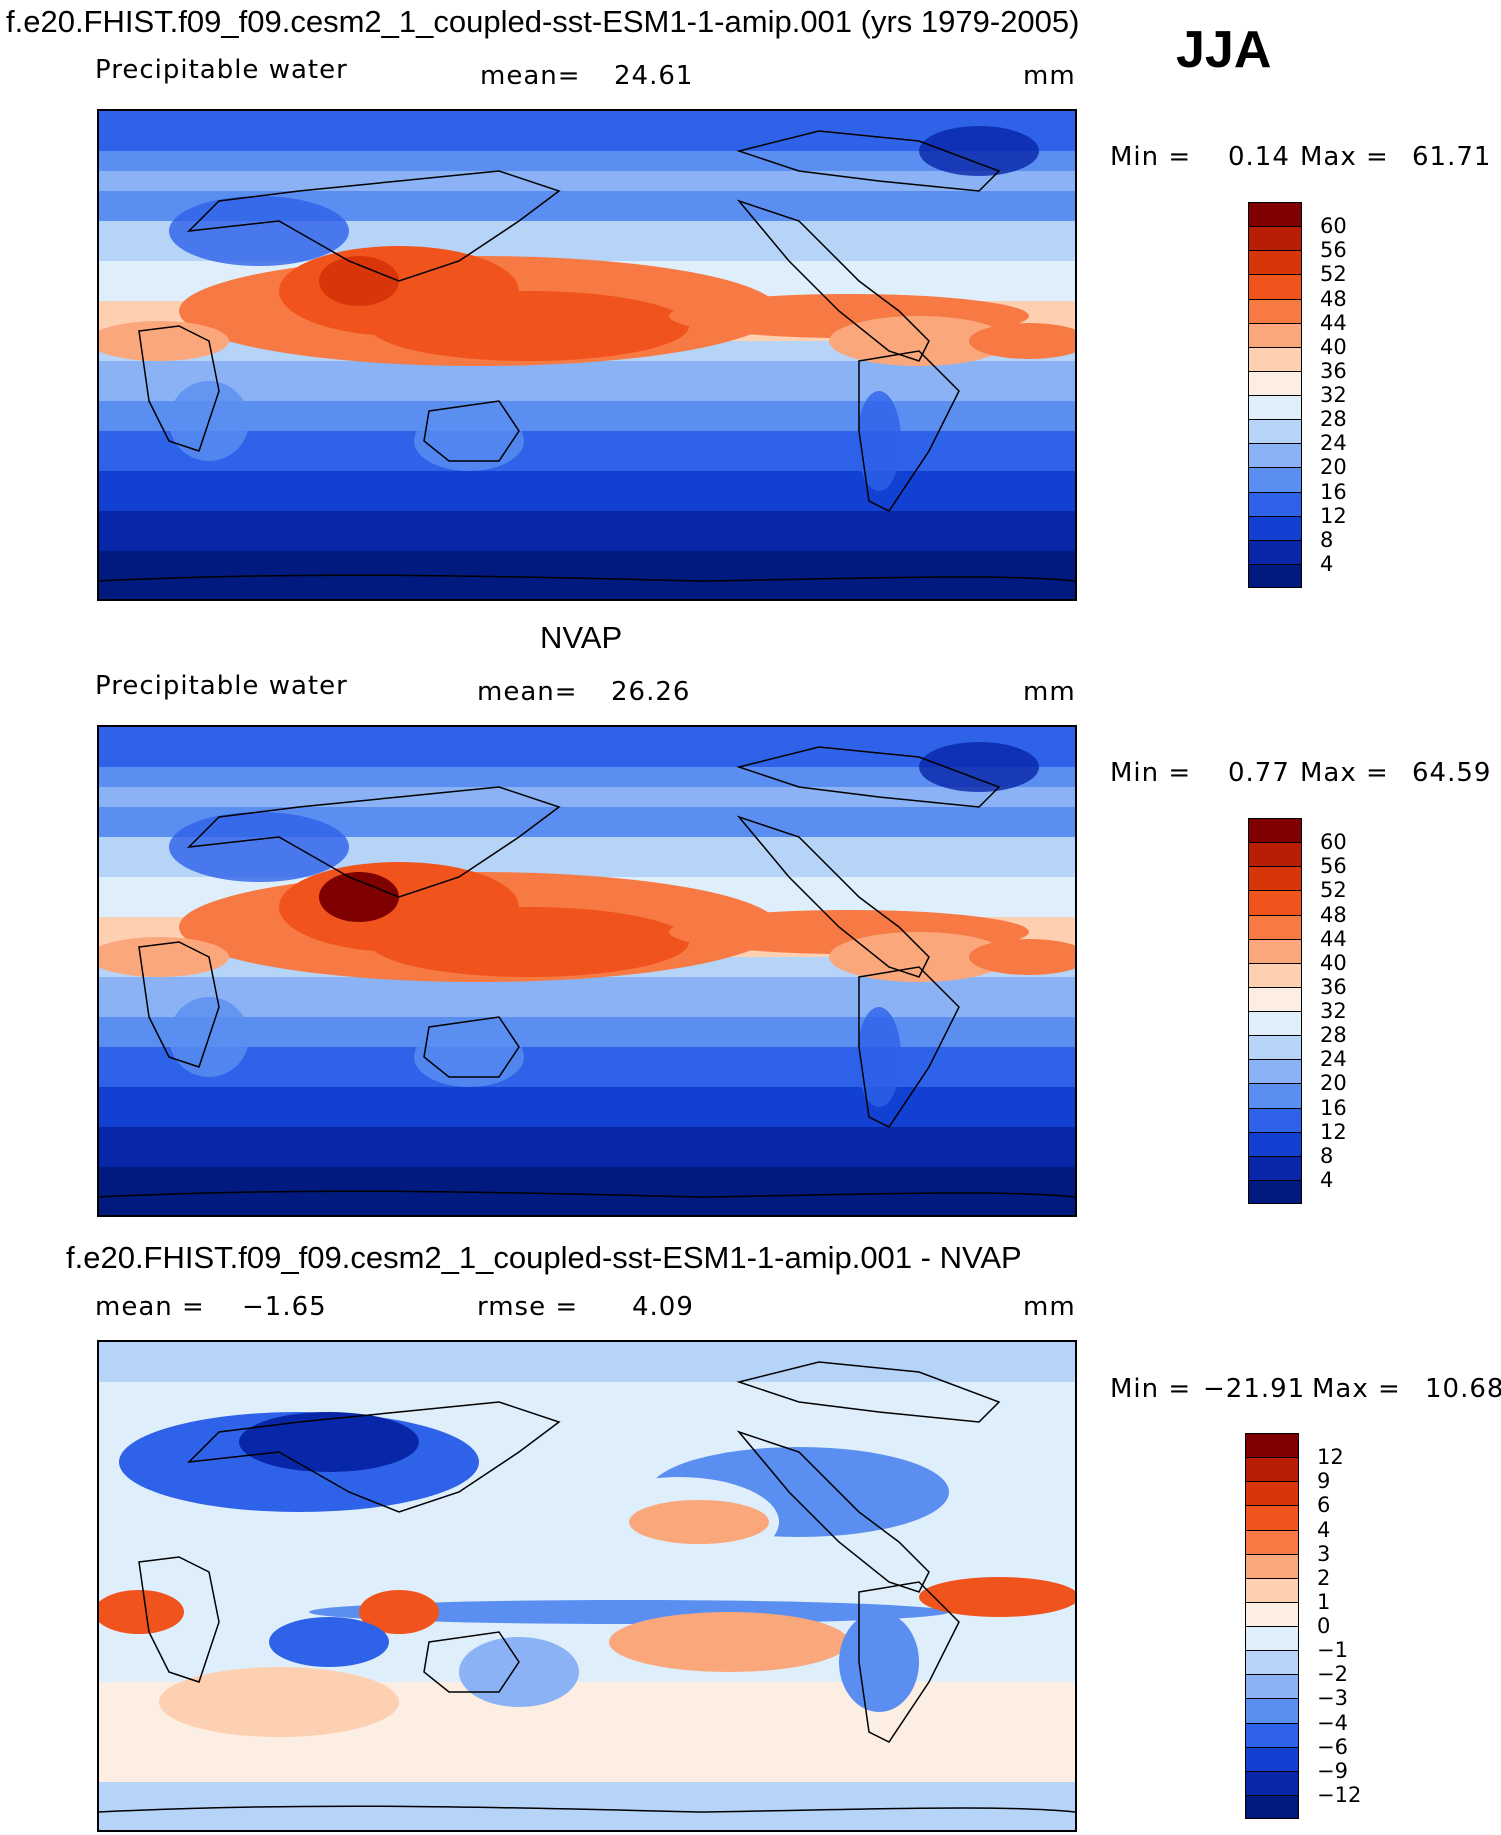 The width and height of the screenshot is (1501, 1835). I want to click on colorbar-tick-label: 1, so click(1324, 1601).